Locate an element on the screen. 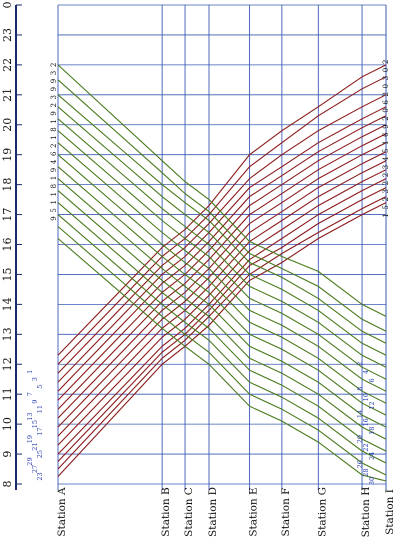 The height and width of the screenshot is (550, 410). bottom-label-red: 21 is located at coordinates (35, 446).